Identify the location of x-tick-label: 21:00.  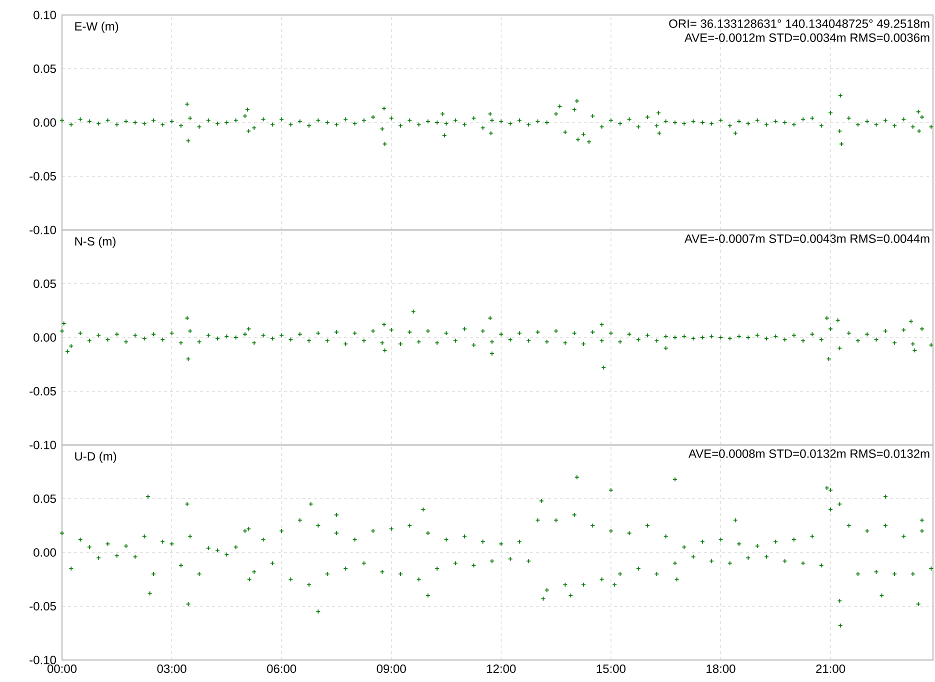
(831, 669).